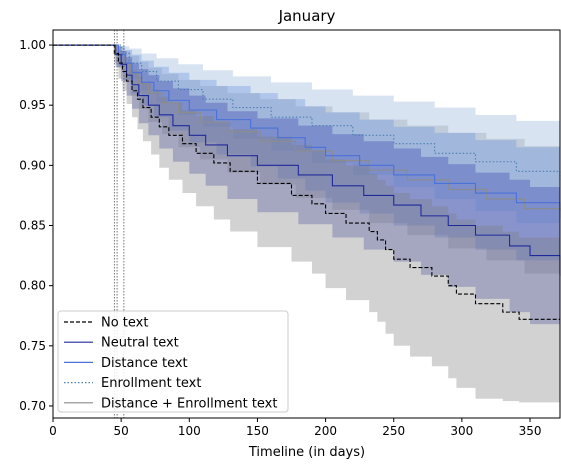 The height and width of the screenshot is (465, 561). I want to click on y-axis: 0.70 0.75 0.80 0.85 0.90 0.95 1.00, so click(36, 225).